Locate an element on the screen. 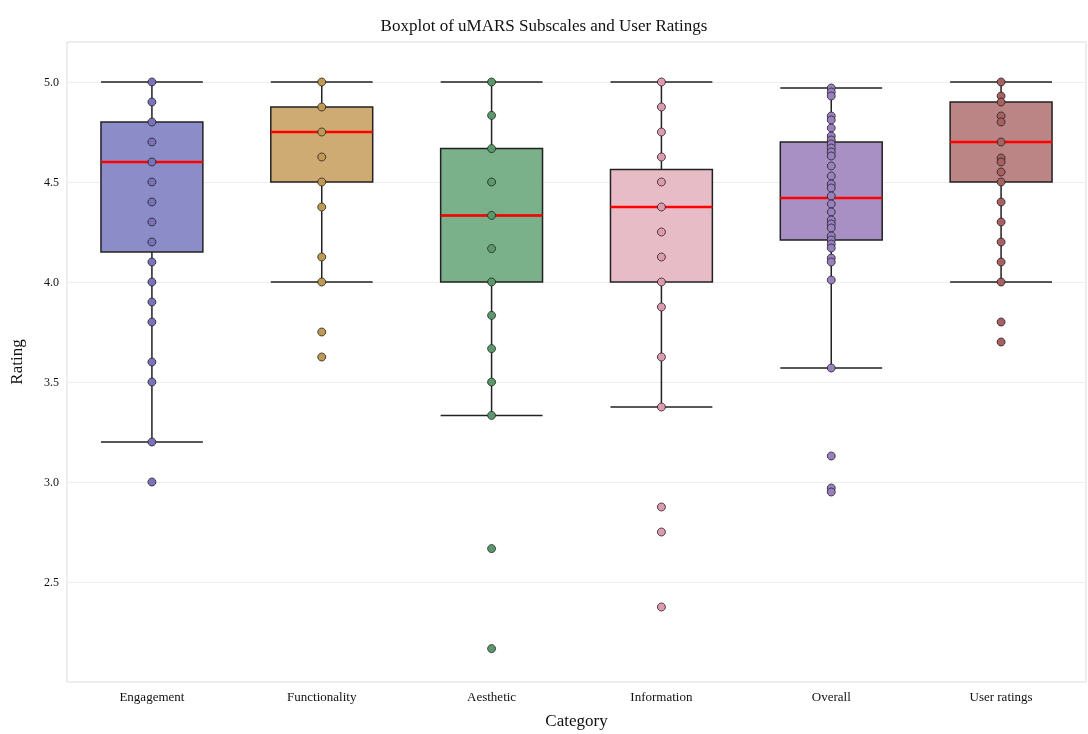  x-tick-label: Engagement is located at coordinates (152, 696).